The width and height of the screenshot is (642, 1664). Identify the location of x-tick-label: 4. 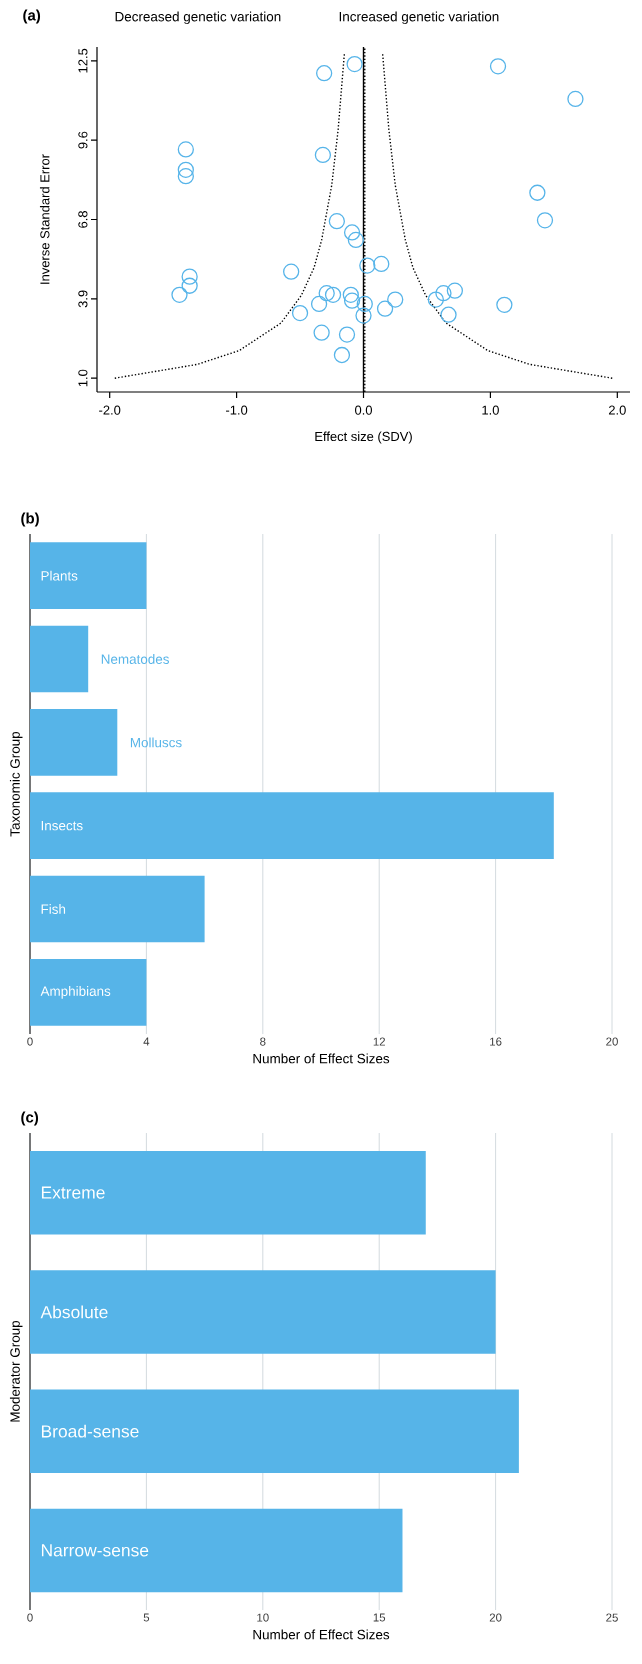
(146, 1041).